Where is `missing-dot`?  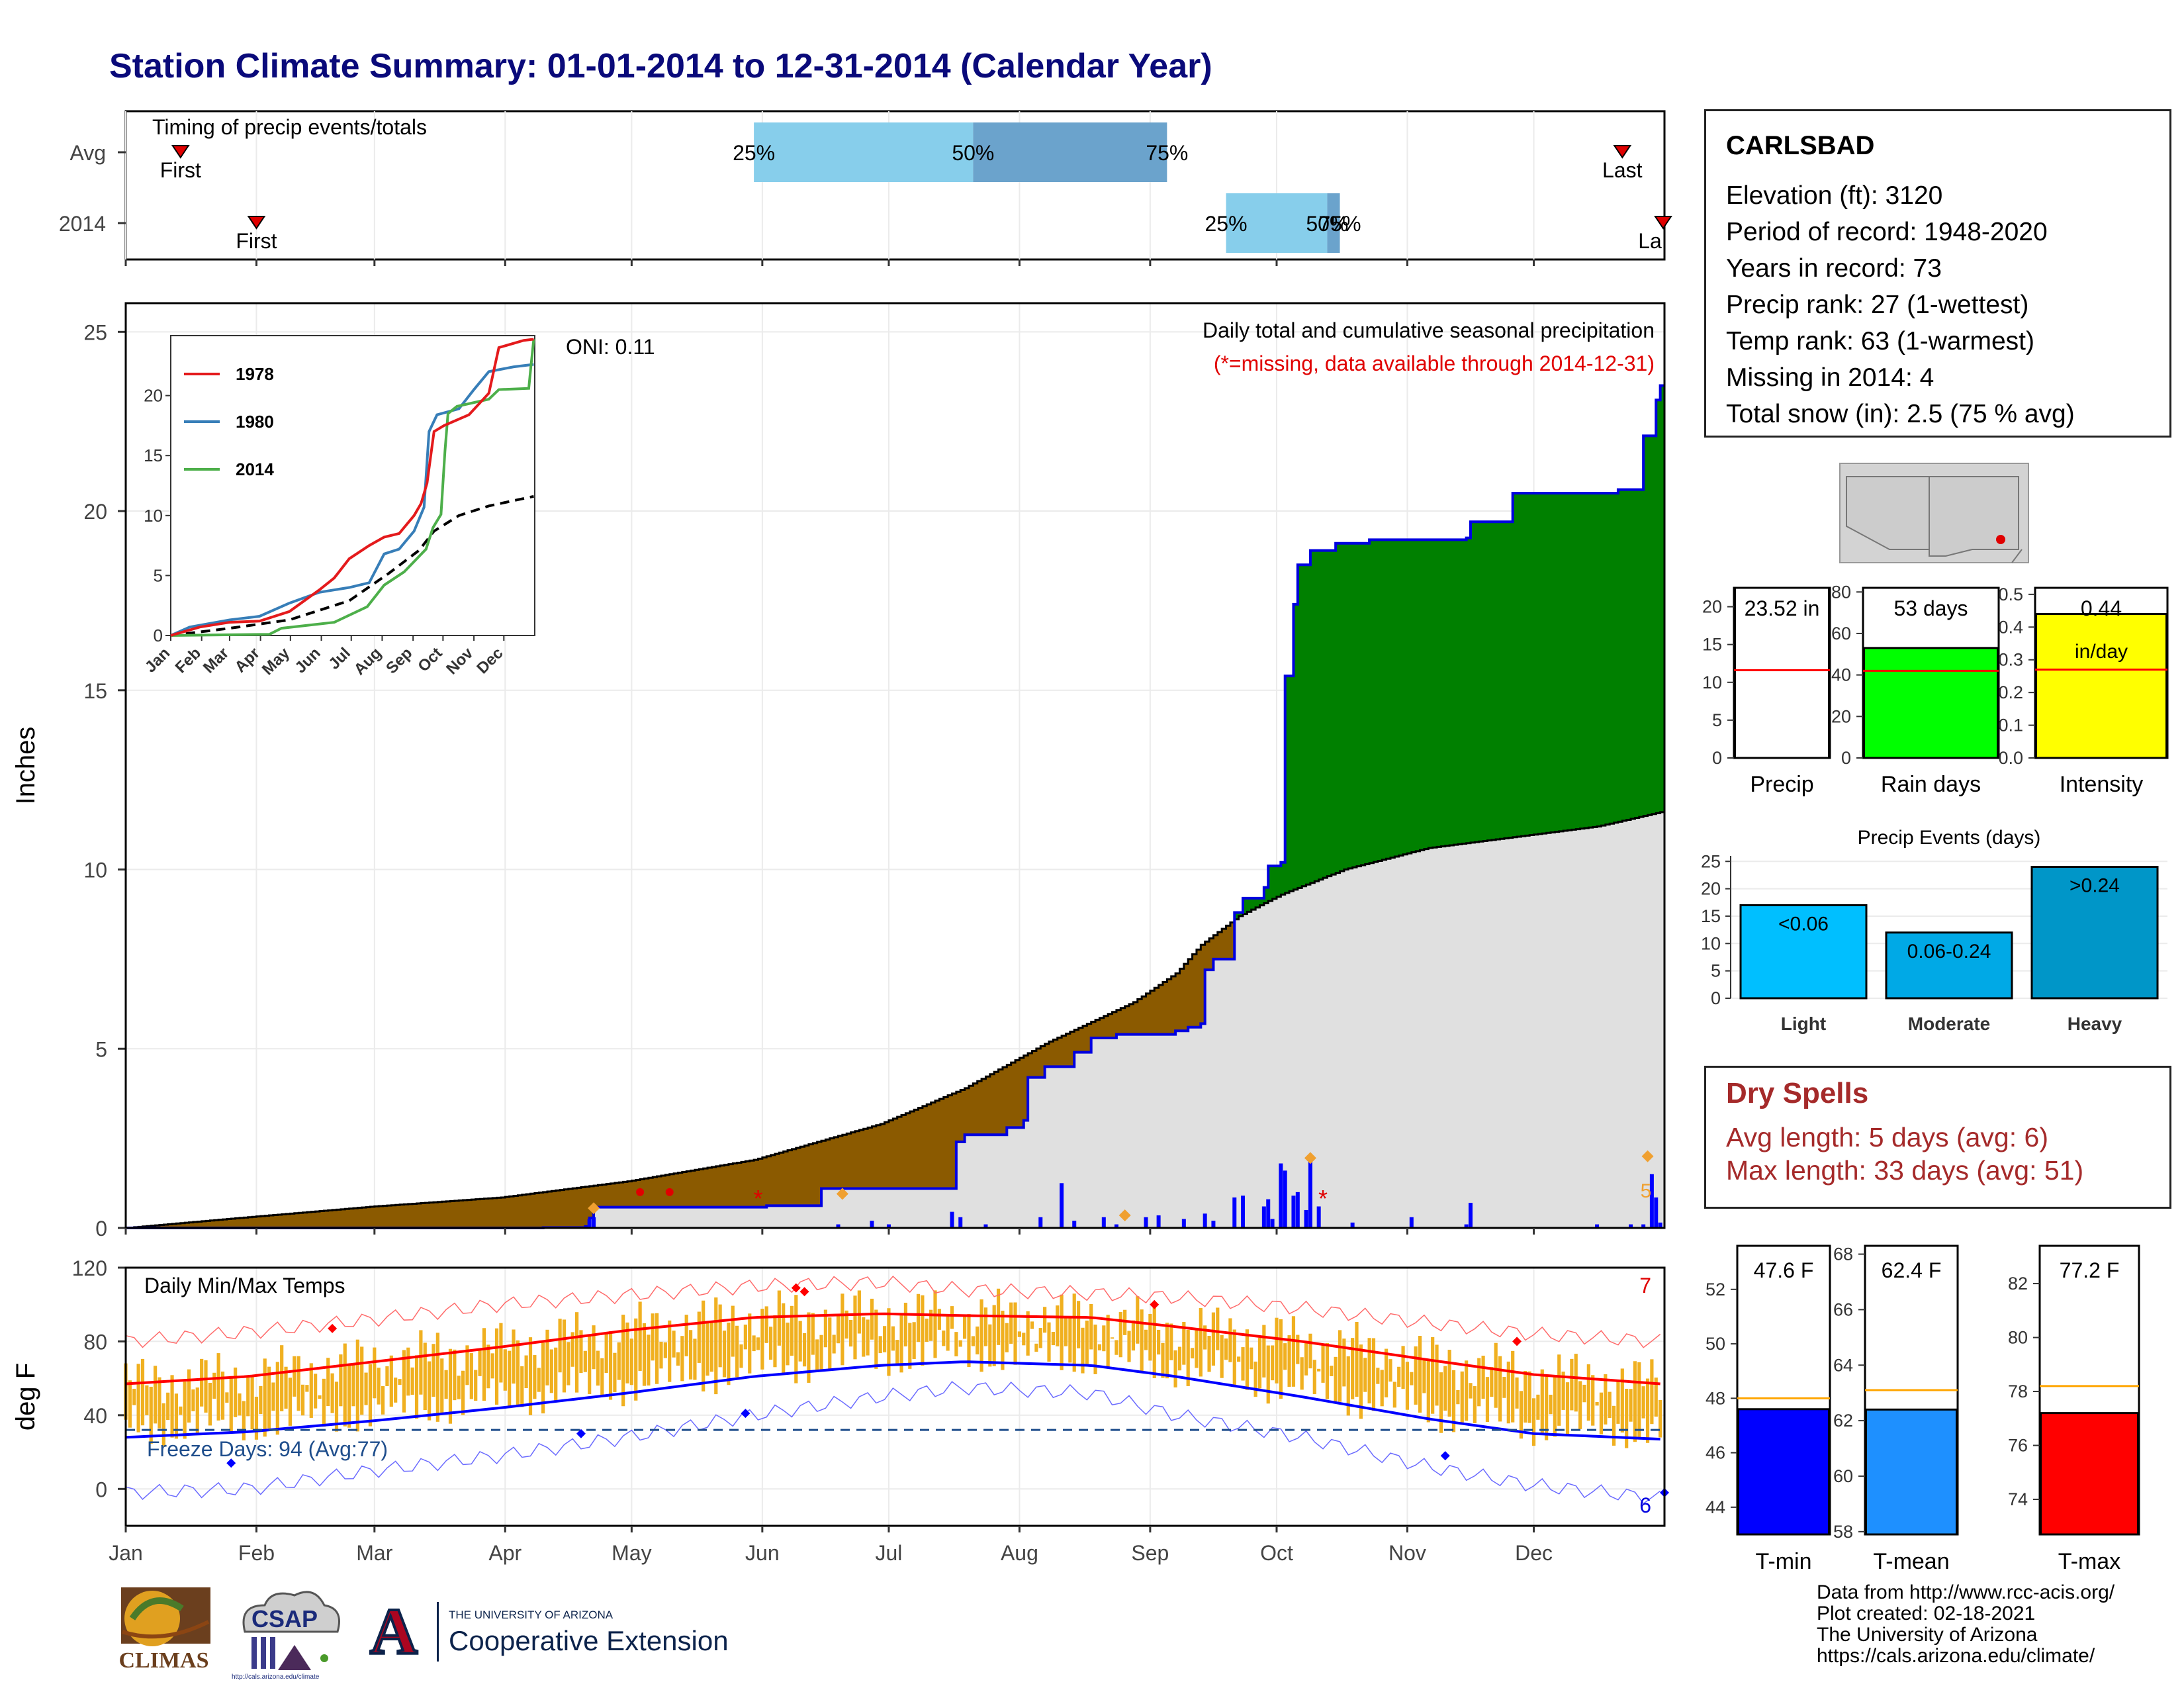 missing-dot is located at coordinates (669, 1192).